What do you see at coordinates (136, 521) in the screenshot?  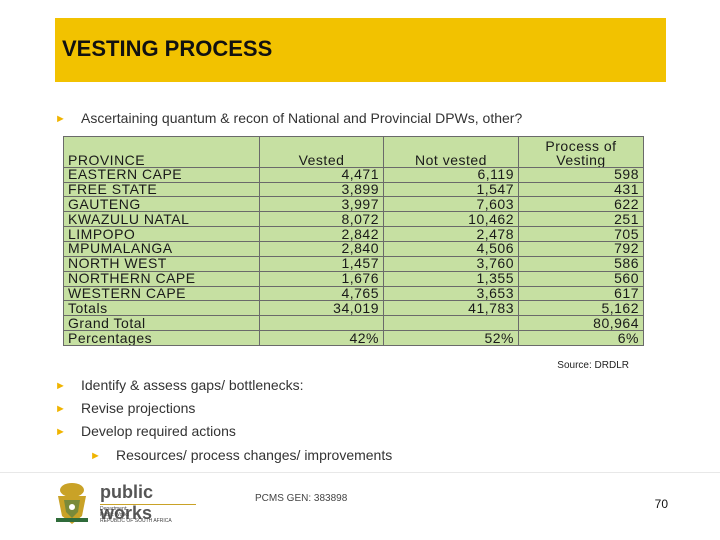 I see `logo-line3: REPUBLIC OF SOUTH AFRICA` at bounding box center [136, 521].